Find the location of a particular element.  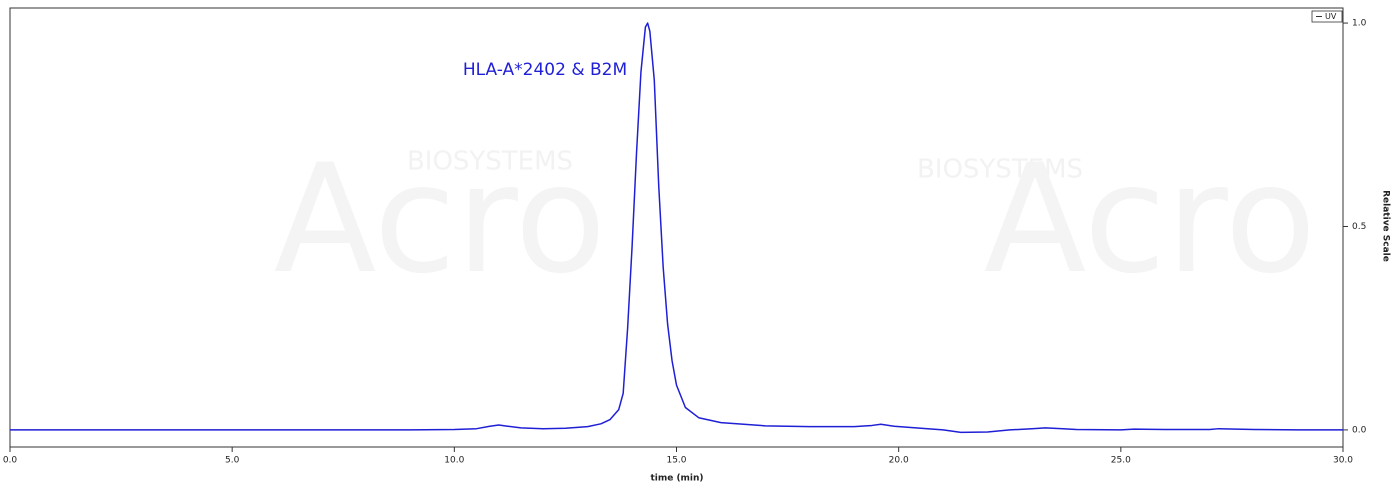

x-tick-label: 5.0 is located at coordinates (232, 461).